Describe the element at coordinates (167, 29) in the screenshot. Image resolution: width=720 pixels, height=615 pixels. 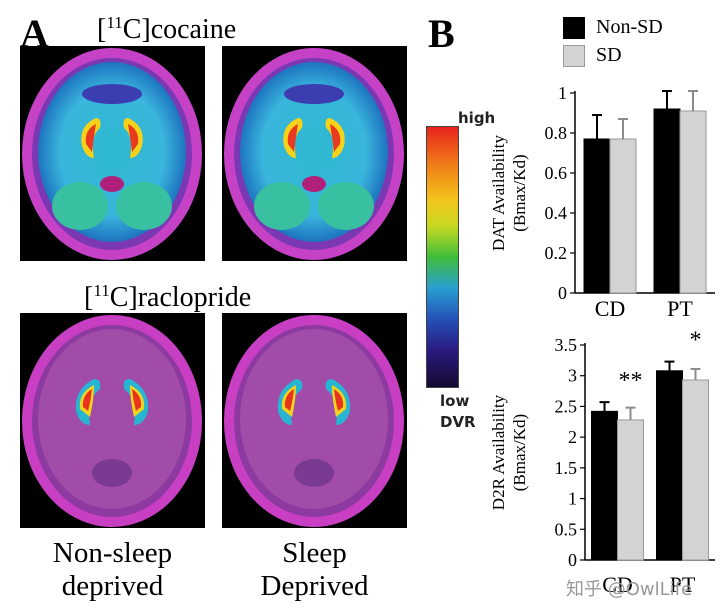
I see `cocaine-tracer-title: [11C]cocaine` at that location.